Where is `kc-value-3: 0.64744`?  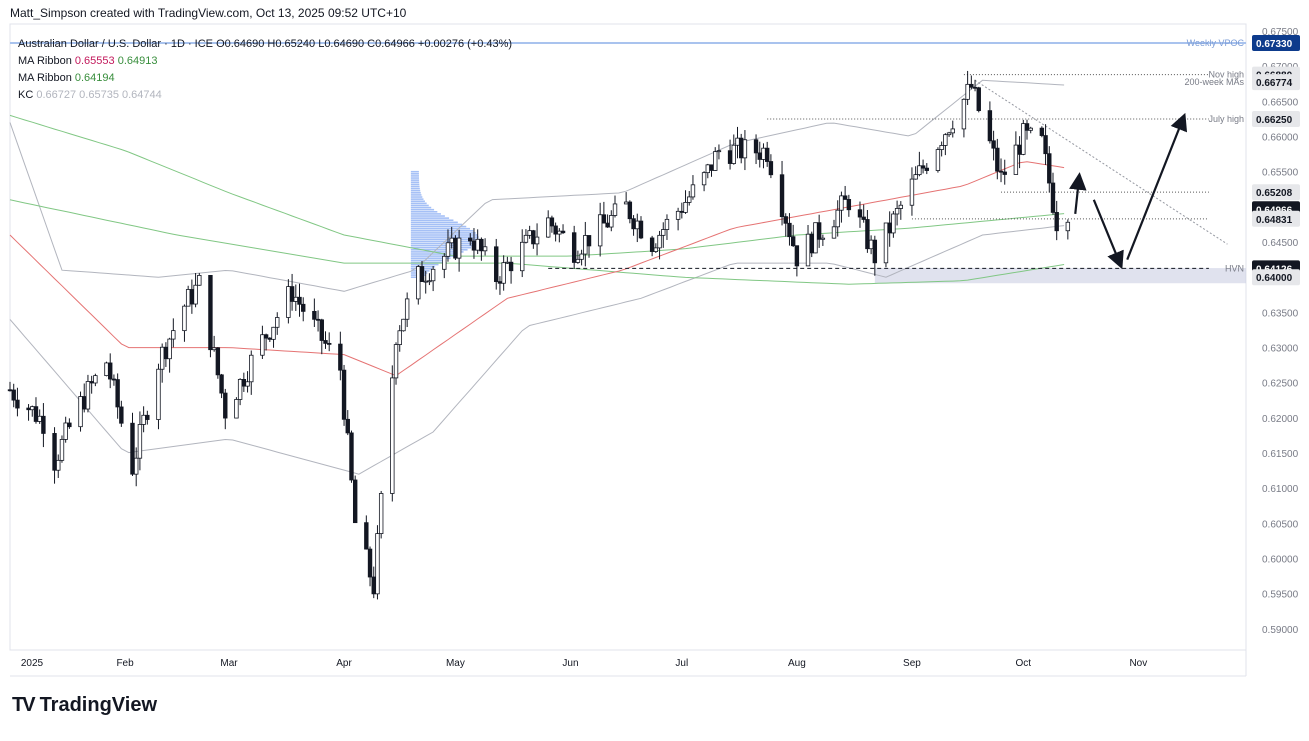
kc-value-3: 0.64744 is located at coordinates (142, 95).